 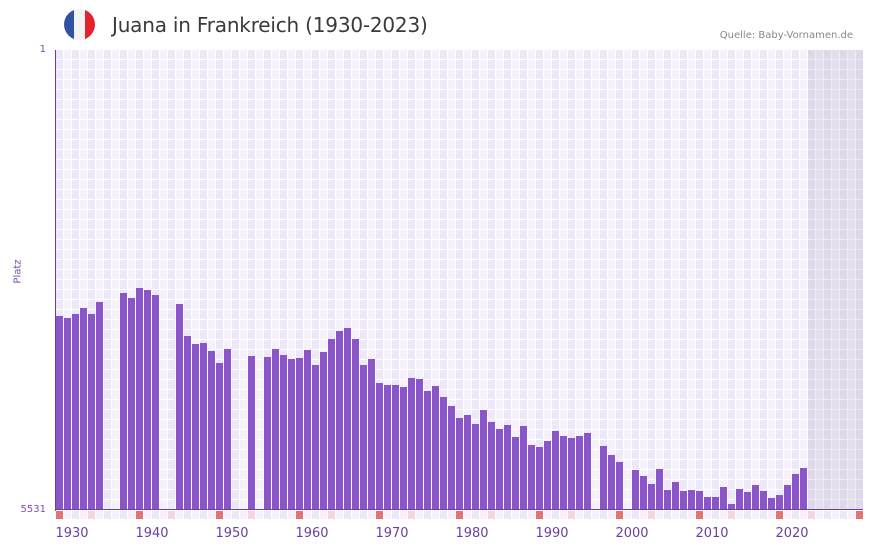 What do you see at coordinates (155, 402) in the screenshot?
I see `bar-1942` at bounding box center [155, 402].